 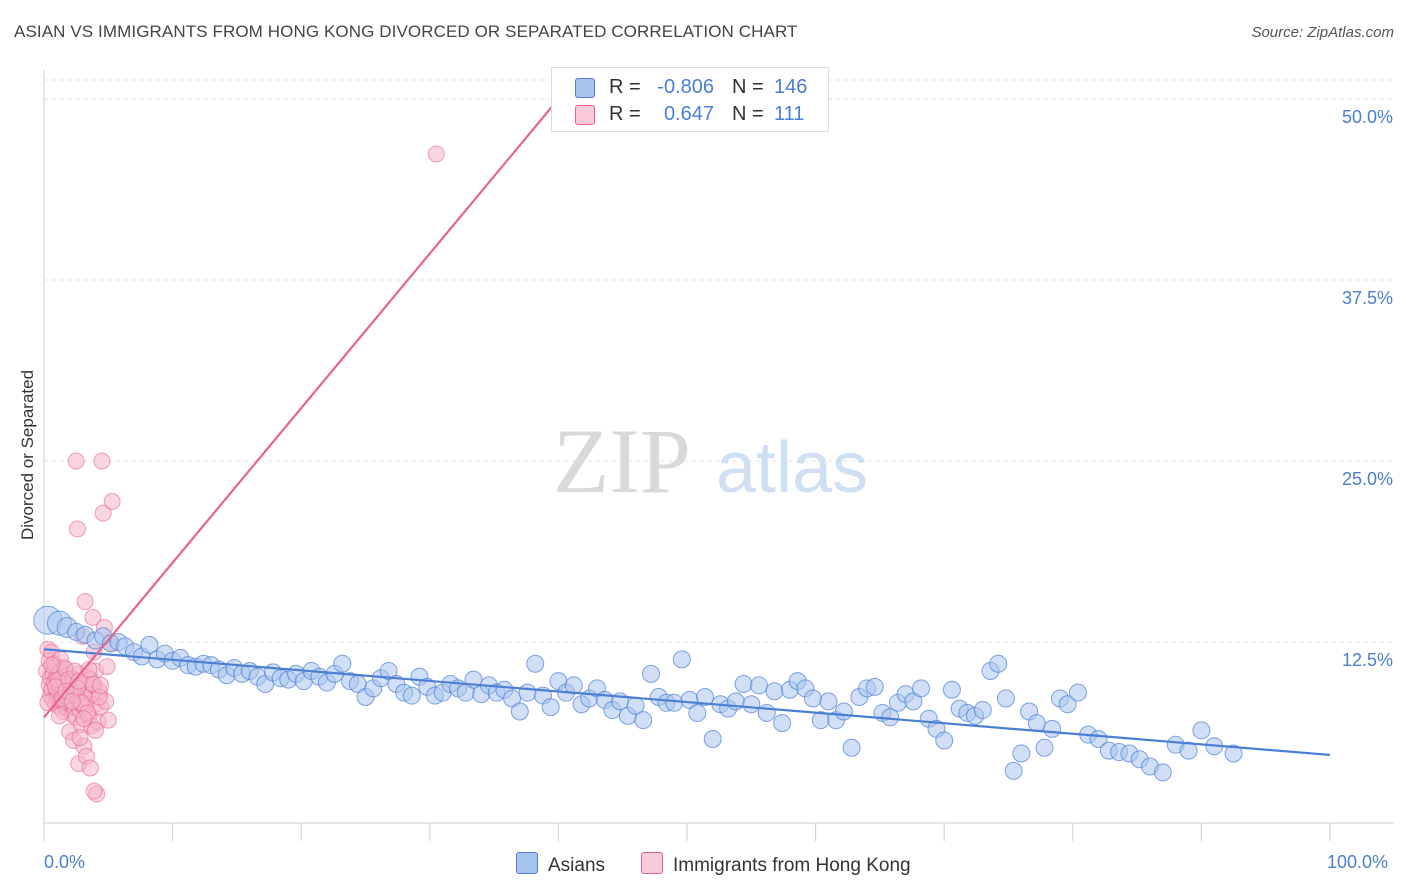 I want to click on source-label: Source: ZipAtlas.com, so click(x=1322, y=32).